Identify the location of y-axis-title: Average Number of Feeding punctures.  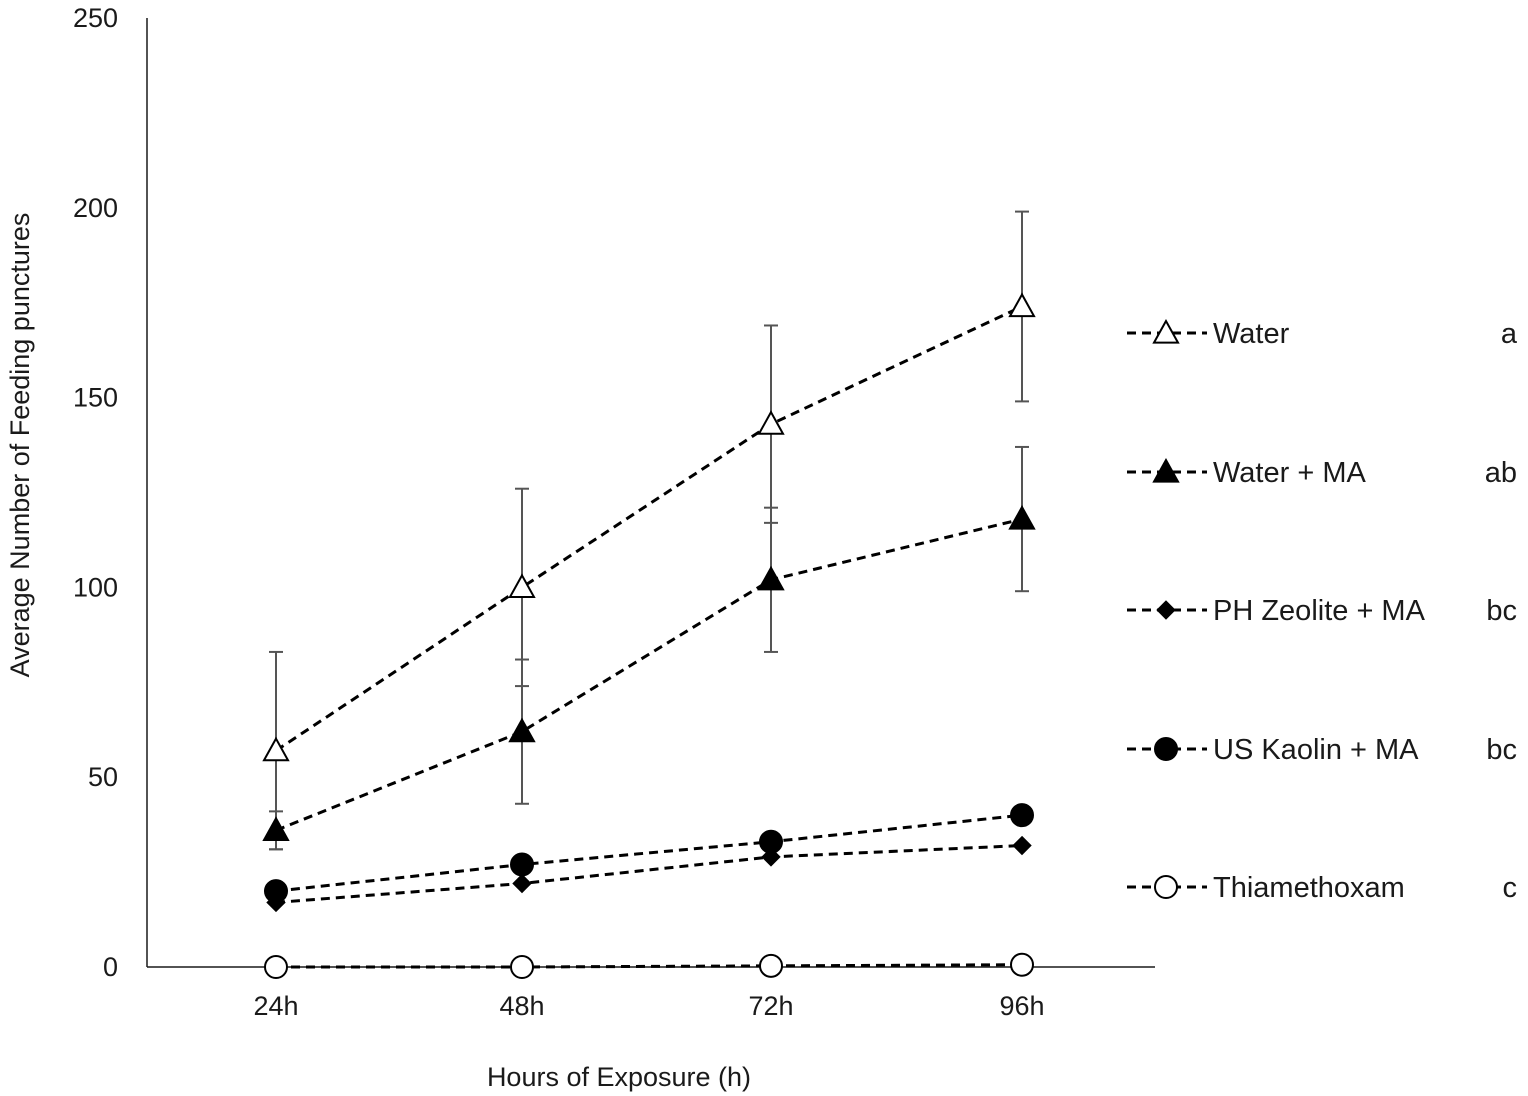
(20, 445).